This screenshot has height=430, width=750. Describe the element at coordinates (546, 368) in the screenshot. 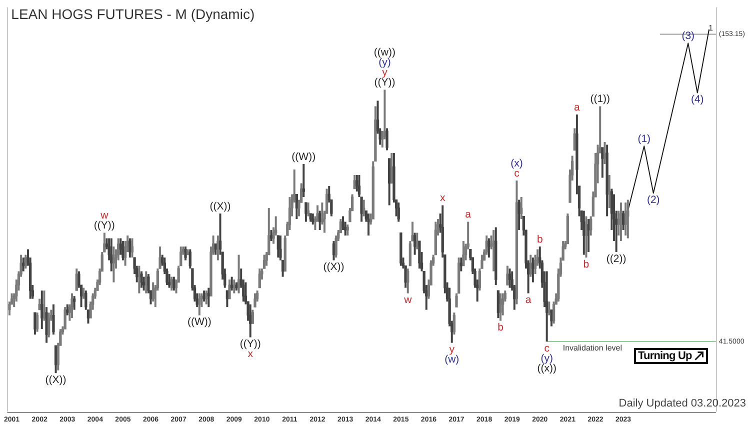

I see `annotation: ((x))` at that location.